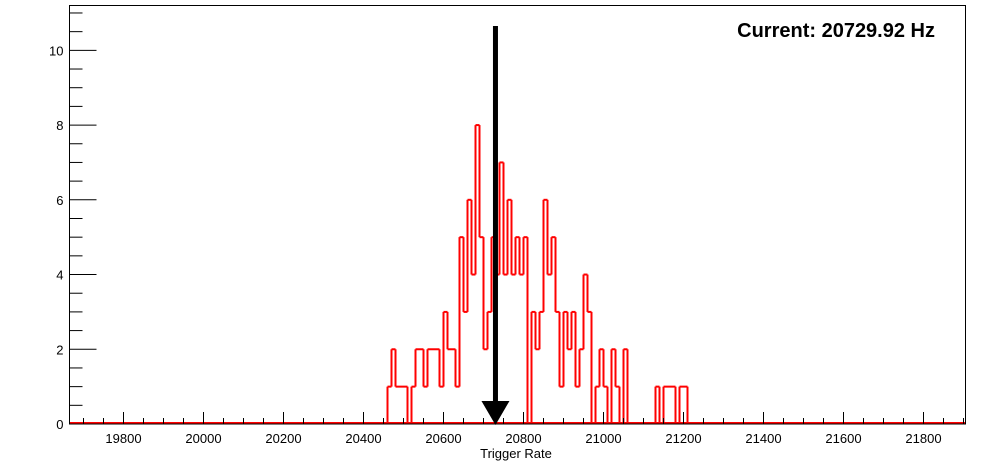  What do you see at coordinates (516, 453) in the screenshot?
I see `x-axis-label: Trigger Rate` at bounding box center [516, 453].